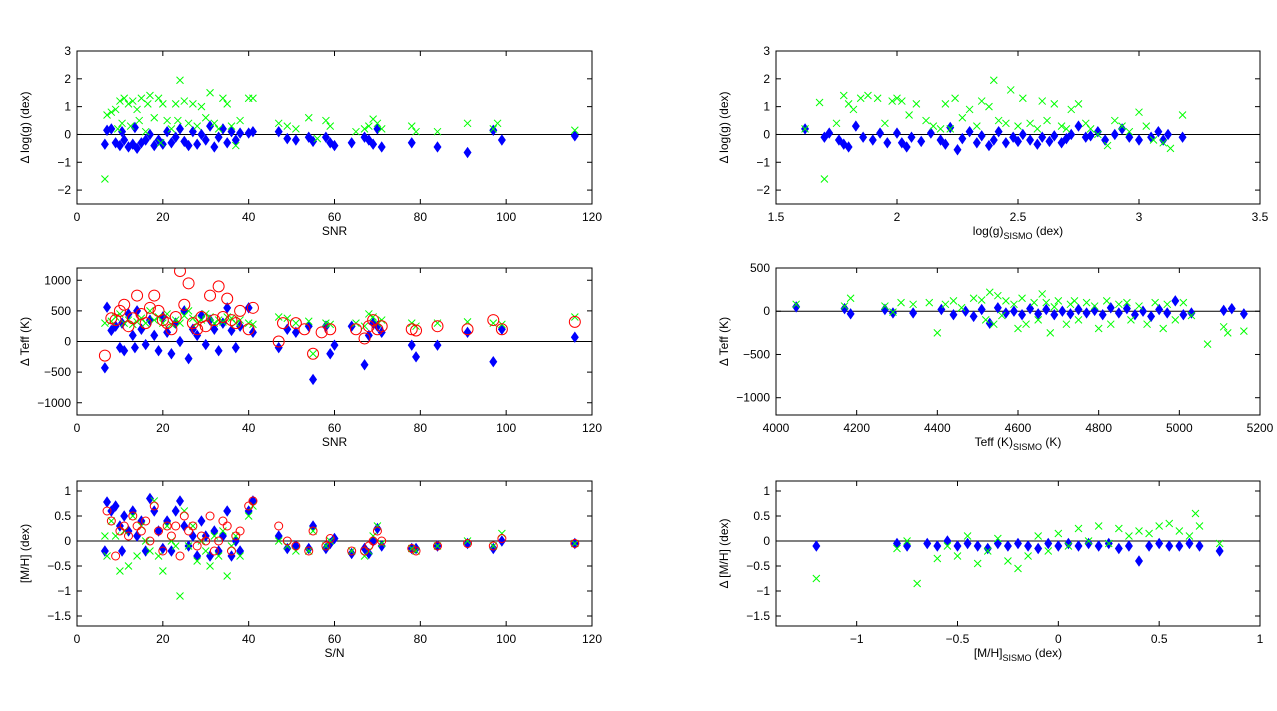 This screenshot has width=1277, height=711. Describe the element at coordinates (1139, 217) in the screenshot. I see `x-tick-label: 3` at that location.